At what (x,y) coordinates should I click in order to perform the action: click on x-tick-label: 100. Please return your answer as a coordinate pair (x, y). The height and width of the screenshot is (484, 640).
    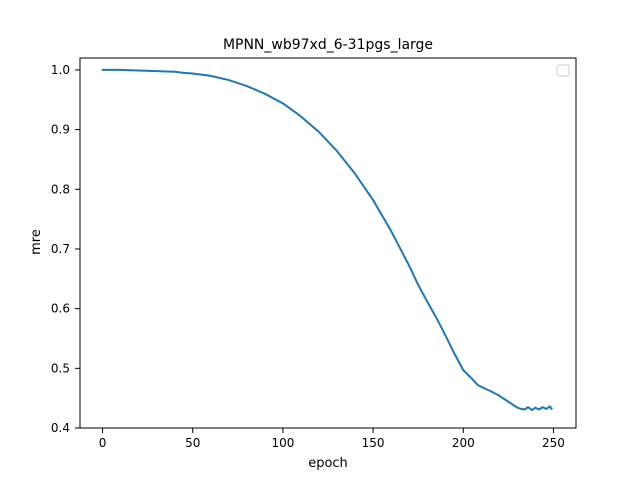
    Looking at the image, I should click on (282, 443).